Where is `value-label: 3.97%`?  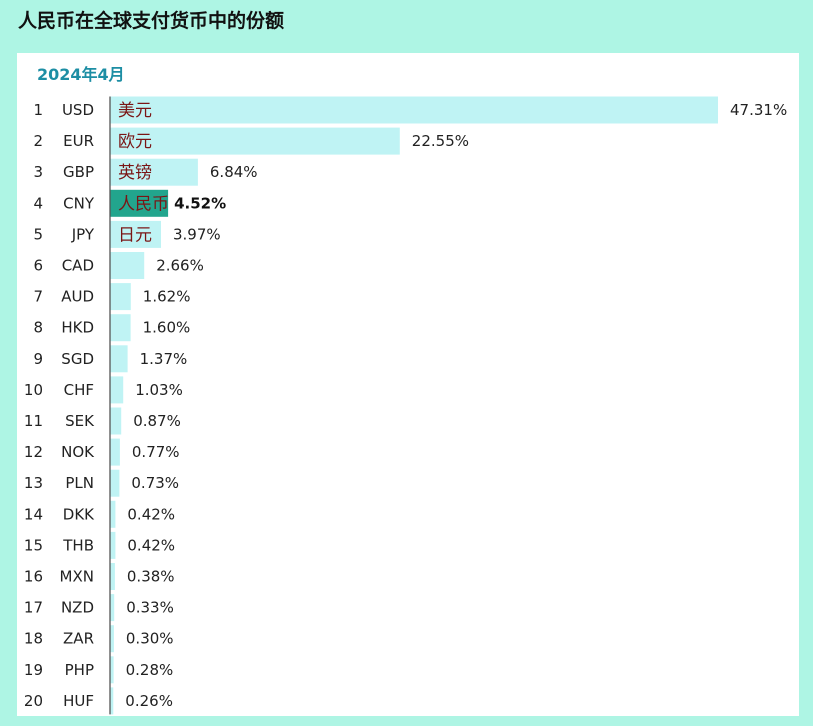 value-label: 3.97% is located at coordinates (197, 234).